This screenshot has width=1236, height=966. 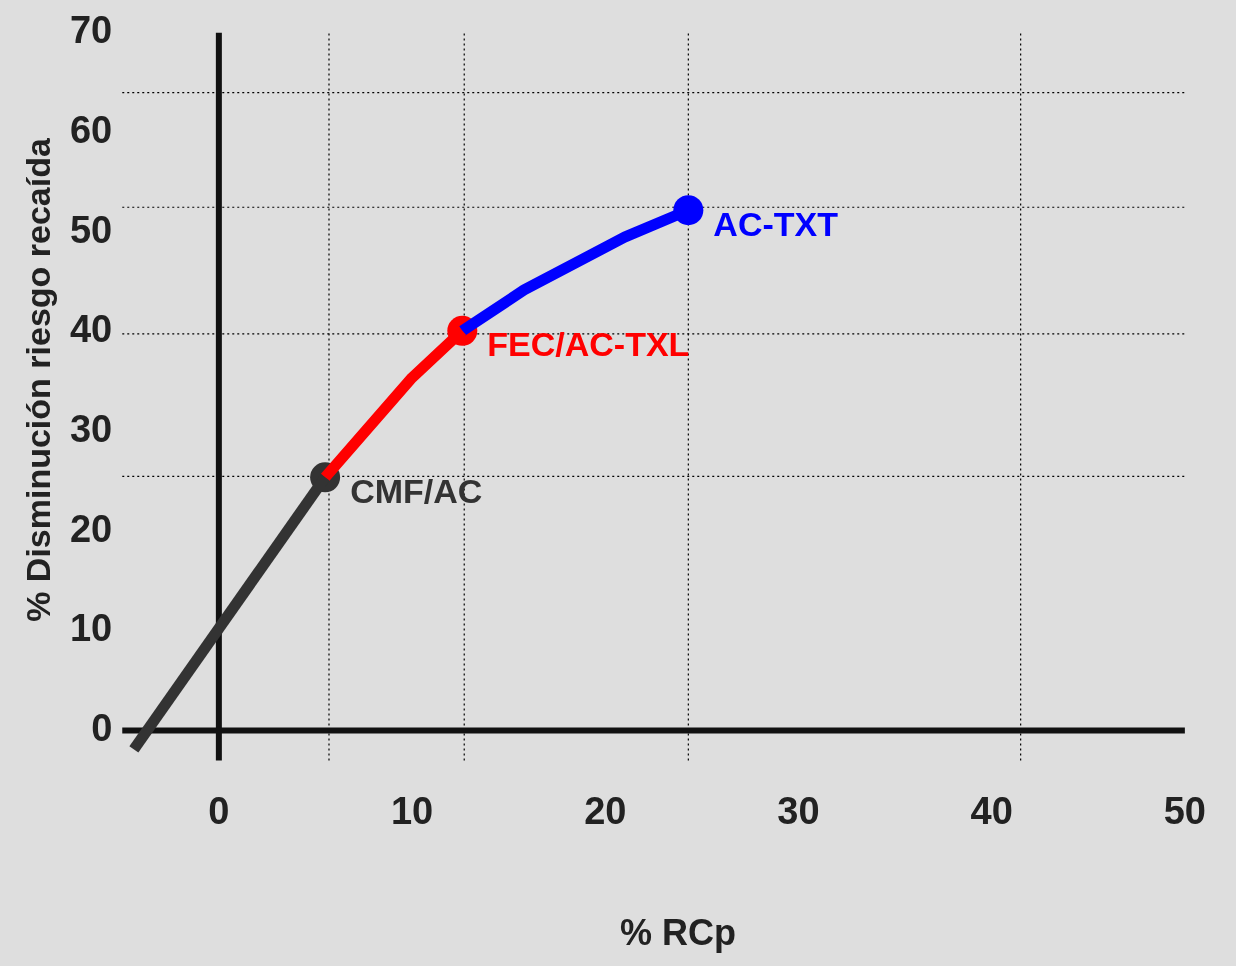 What do you see at coordinates (91, 129) in the screenshot?
I see `y-tick-label: 60` at bounding box center [91, 129].